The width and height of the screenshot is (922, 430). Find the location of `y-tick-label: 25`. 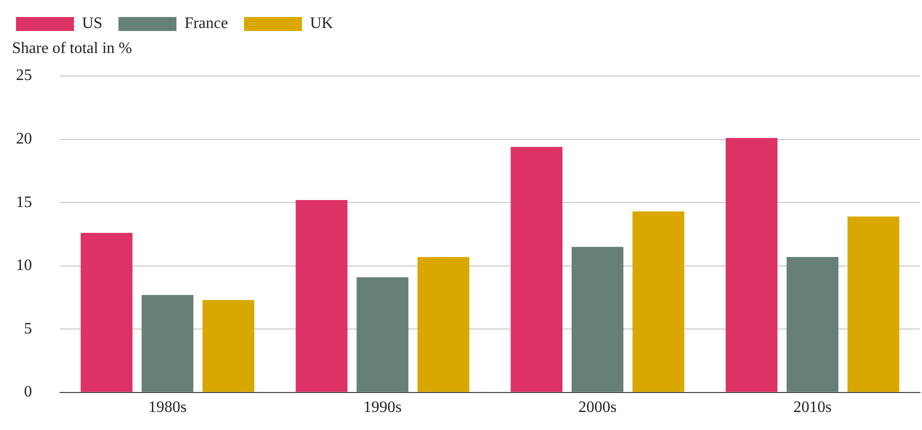

y-tick-label: 25 is located at coordinates (24, 75).